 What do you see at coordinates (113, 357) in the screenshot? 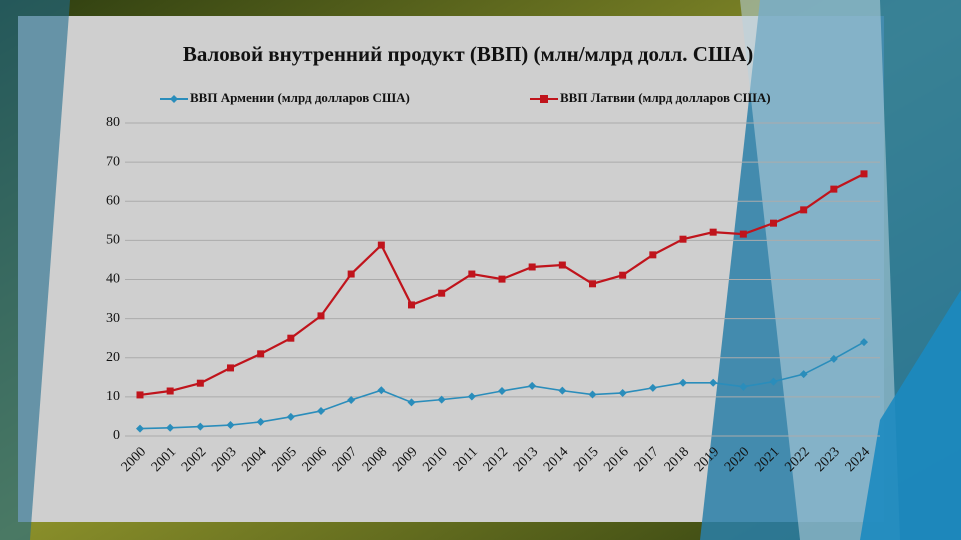
I see `y-tick-label: 20` at bounding box center [113, 357].